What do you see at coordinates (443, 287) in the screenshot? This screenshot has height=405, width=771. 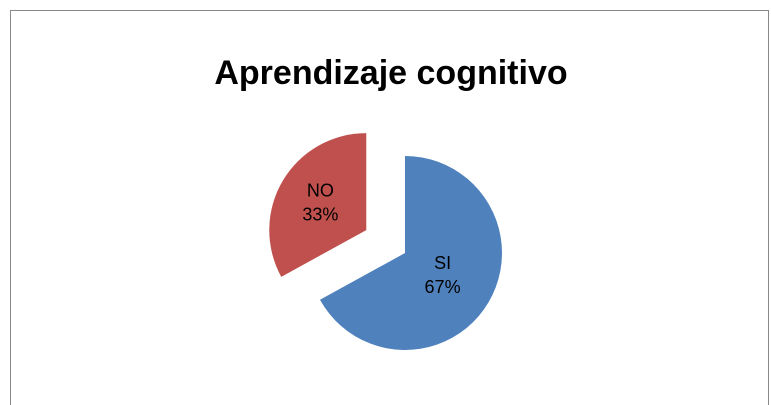 I see `slice-value-label: 67%` at bounding box center [443, 287].